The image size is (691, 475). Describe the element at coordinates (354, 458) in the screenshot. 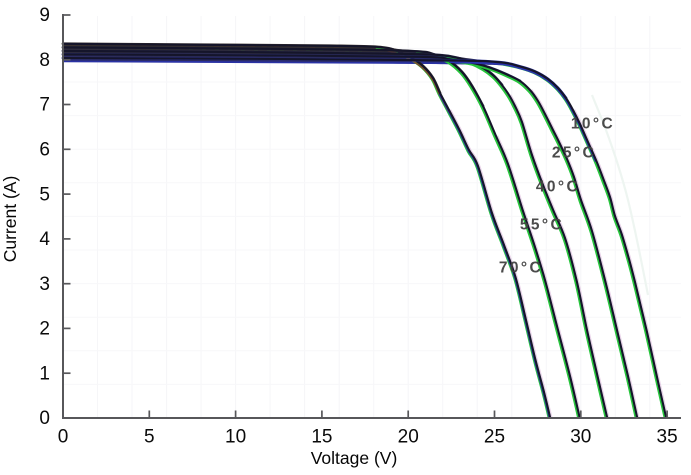

I see `svg-text: Voltage (V)` at that location.